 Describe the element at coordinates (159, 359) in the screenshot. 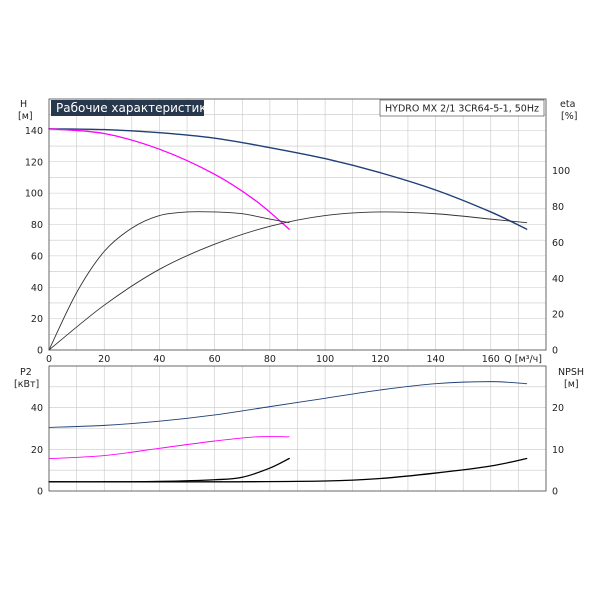

I see `x-tick-label: 40` at that location.